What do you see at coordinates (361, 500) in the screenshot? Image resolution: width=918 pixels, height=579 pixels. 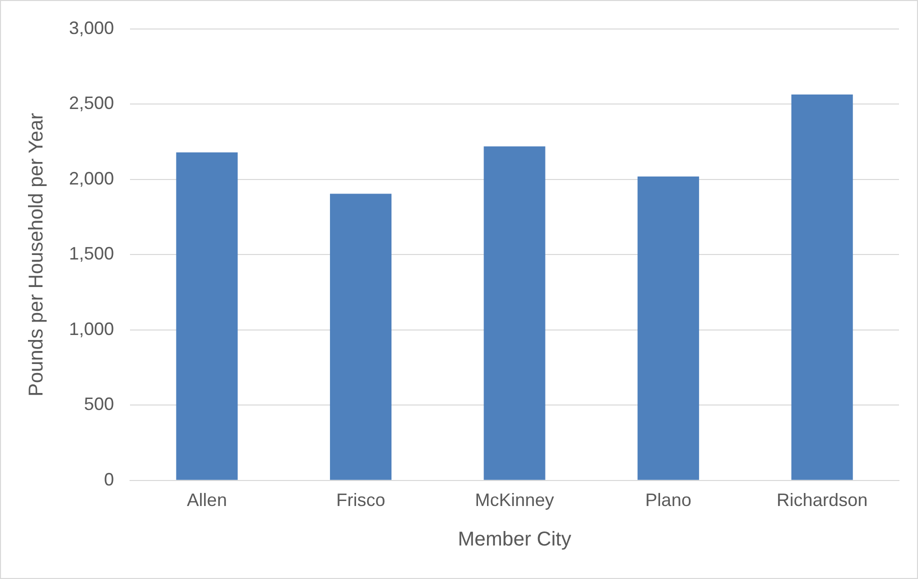 I see `x-tick-label: Frisco` at bounding box center [361, 500].